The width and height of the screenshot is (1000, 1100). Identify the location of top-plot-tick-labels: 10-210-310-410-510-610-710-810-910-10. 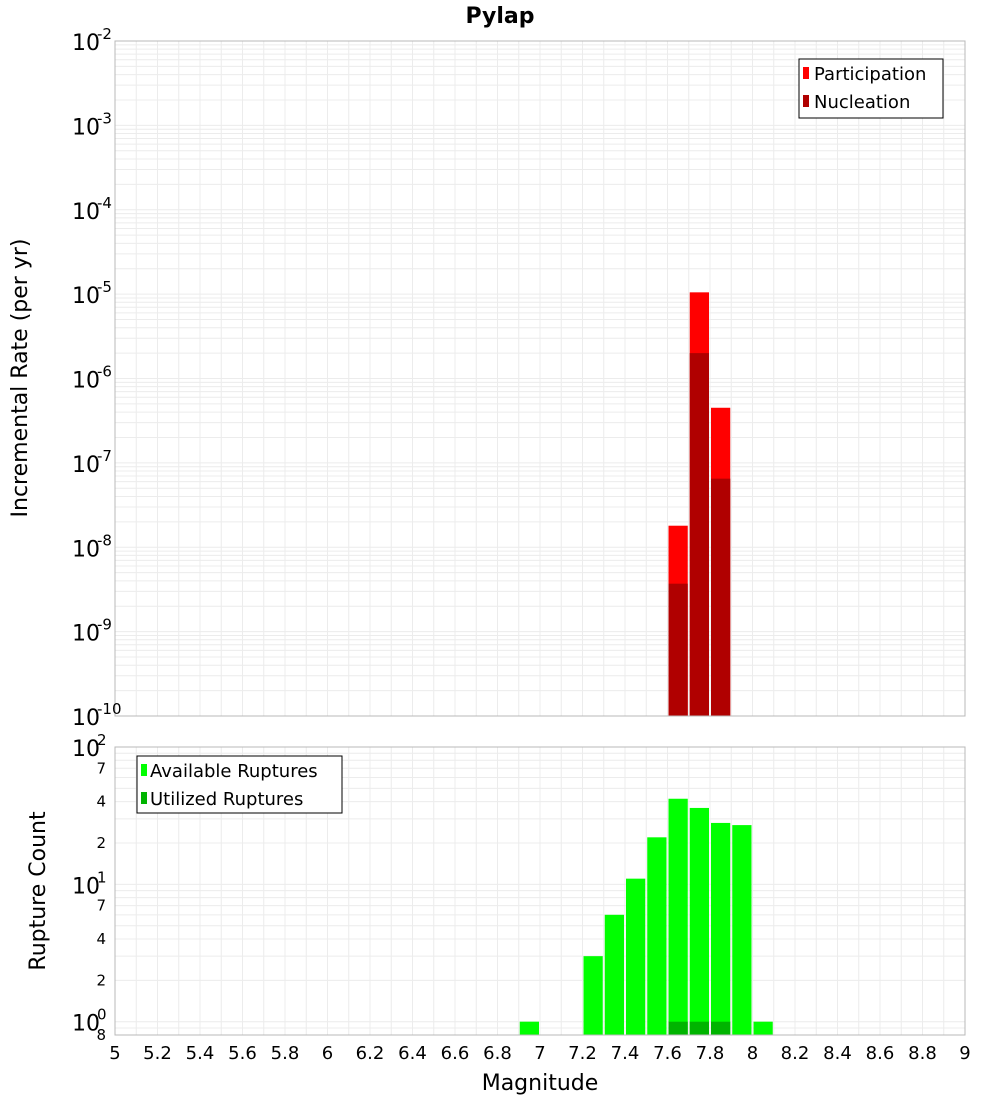
(97, 378).